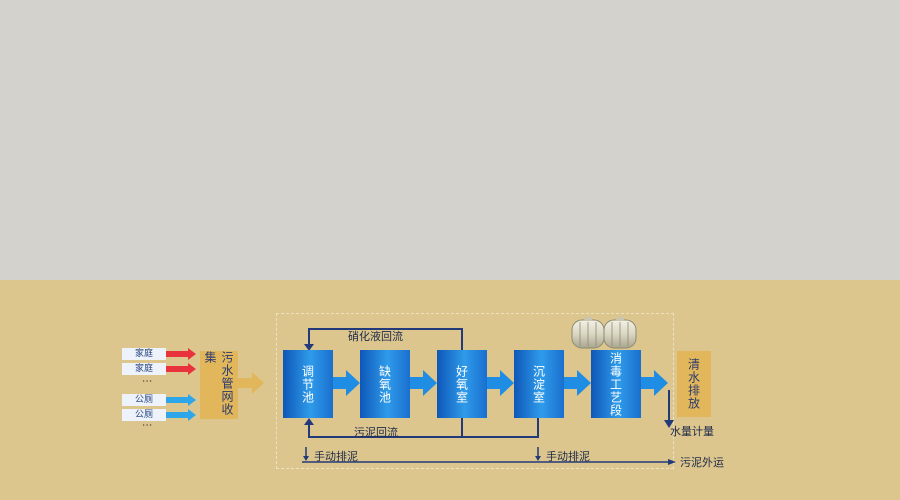  What do you see at coordinates (144, 415) in the screenshot?
I see `source-public-toilet-2: 公厕` at bounding box center [144, 415].